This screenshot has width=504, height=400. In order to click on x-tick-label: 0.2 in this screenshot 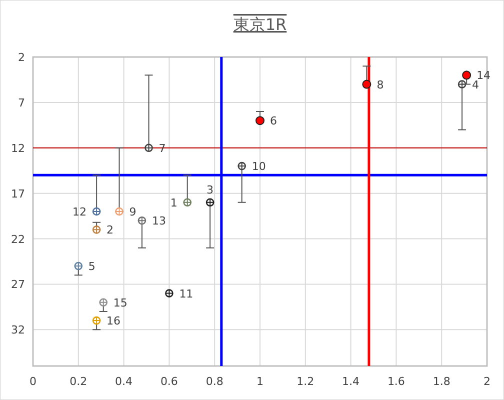, I will do `click(79, 381)`.